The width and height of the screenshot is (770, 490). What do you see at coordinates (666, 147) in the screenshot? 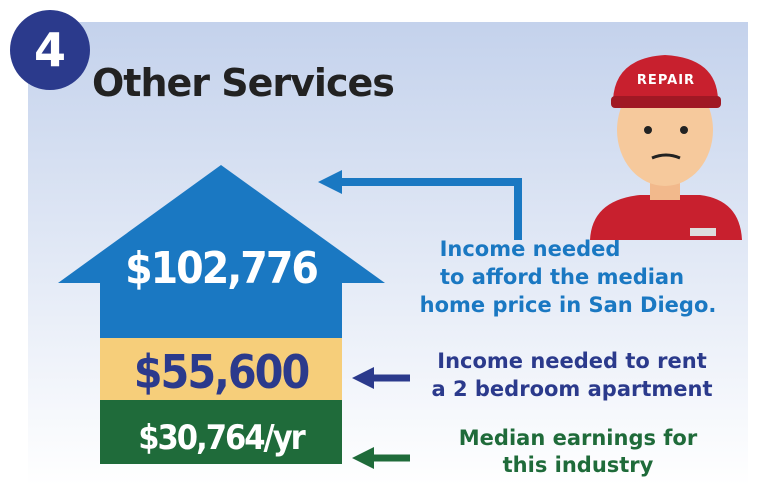
I see `repair-man-icon: REPAIR` at bounding box center [666, 147].